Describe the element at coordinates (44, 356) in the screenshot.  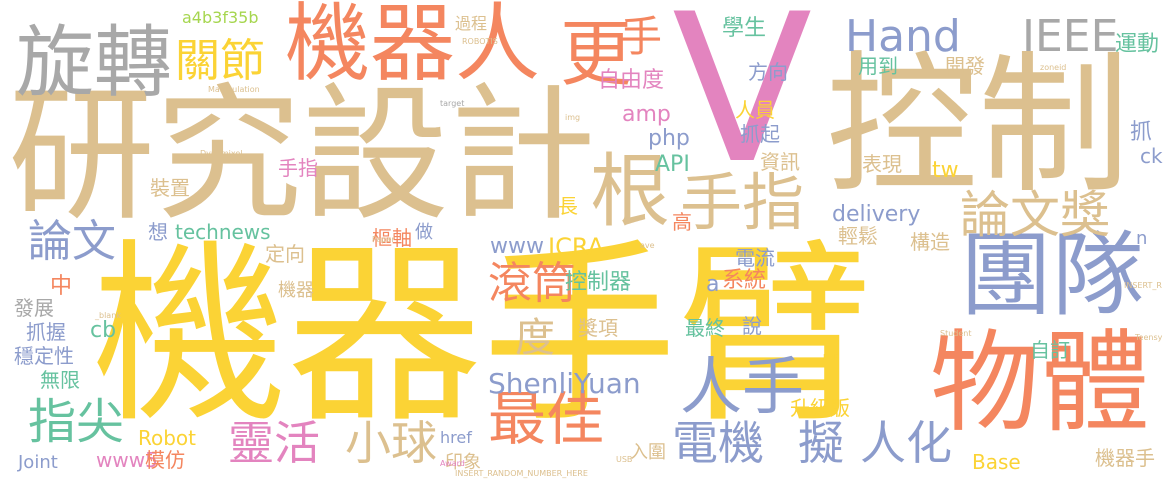
I see `word-穩定性: 穩定性` at that location.